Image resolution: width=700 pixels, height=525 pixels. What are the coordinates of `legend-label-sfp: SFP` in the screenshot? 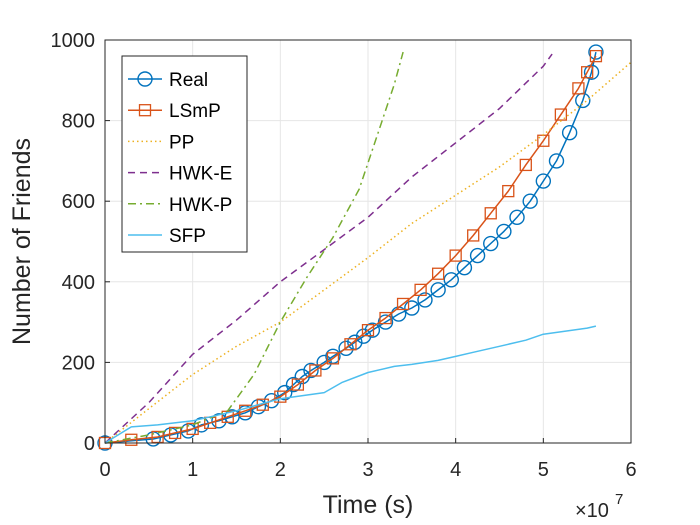 It's located at (187, 236).